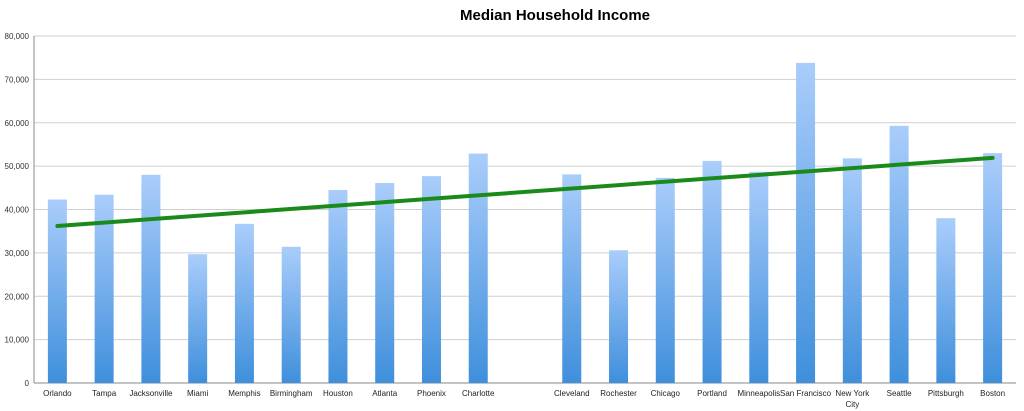 The image size is (1024, 411). Describe the element at coordinates (572, 393) in the screenshot. I see `x-tick-label: Cleveland` at that location.